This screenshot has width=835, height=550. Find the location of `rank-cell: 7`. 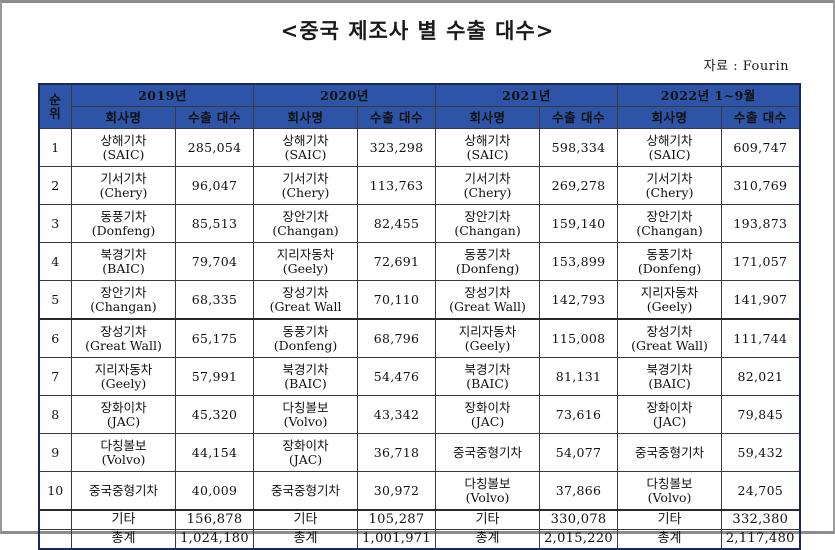

rank-cell: 7 is located at coordinates (55, 376).